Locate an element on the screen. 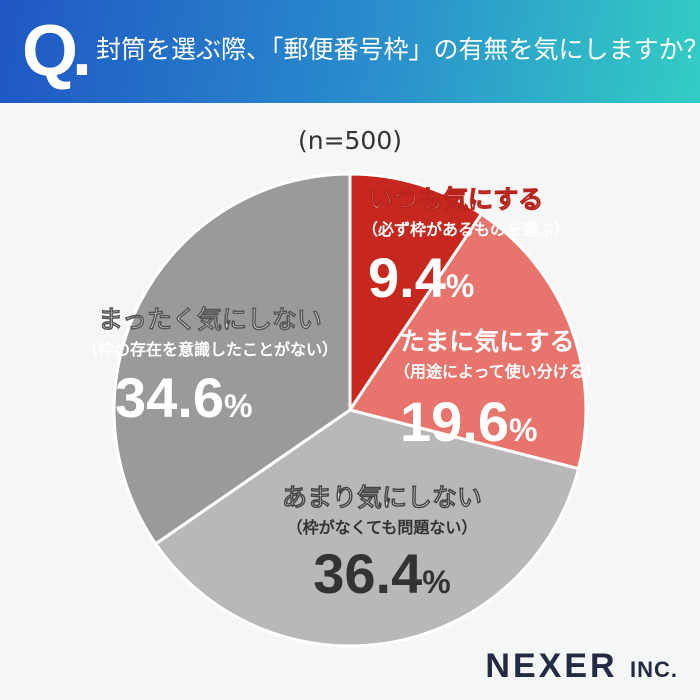 The width and height of the screenshot is (700, 700). nexer-logo: NEXER INC. is located at coordinates (581, 666).